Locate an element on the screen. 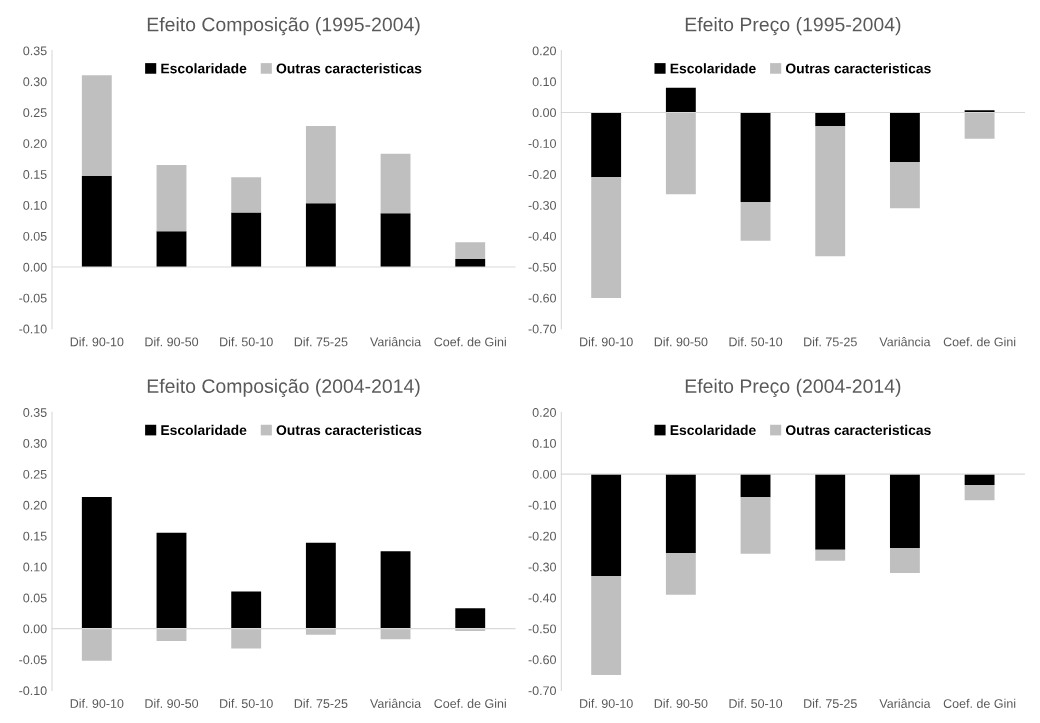 Image resolution: width=1040 pixels, height=723 pixels. chart-title: Efeito Preço (2004-2014) is located at coordinates (793, 387).